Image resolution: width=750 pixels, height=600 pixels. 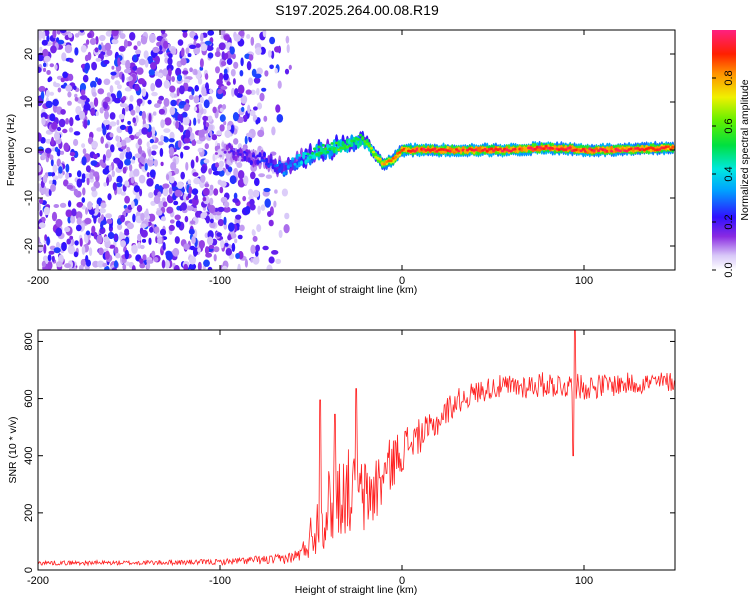 I want to click on x-tick-label: 0, so click(x=402, y=581).